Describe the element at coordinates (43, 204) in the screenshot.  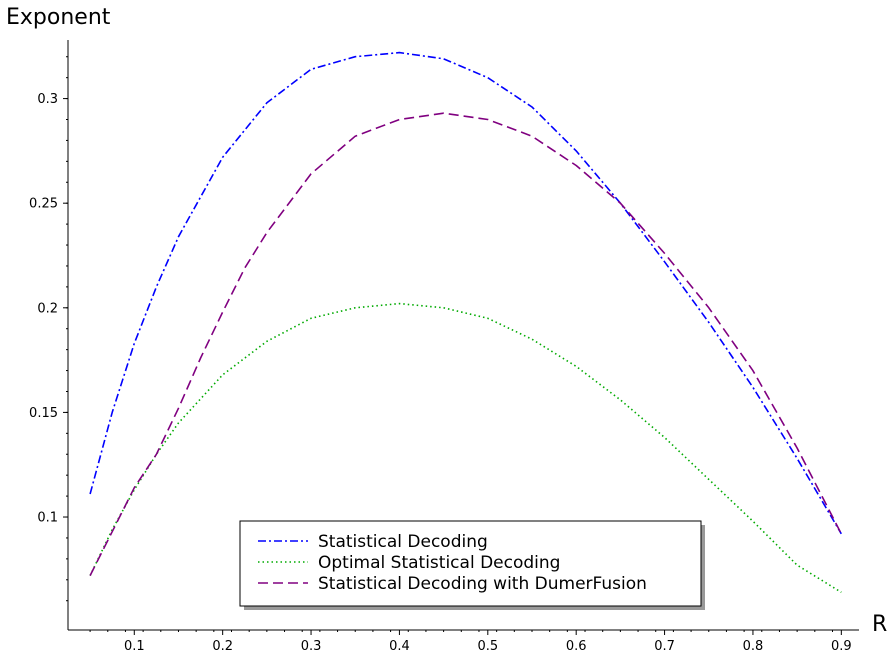
I see `y-tick-label: 0.25` at that location.